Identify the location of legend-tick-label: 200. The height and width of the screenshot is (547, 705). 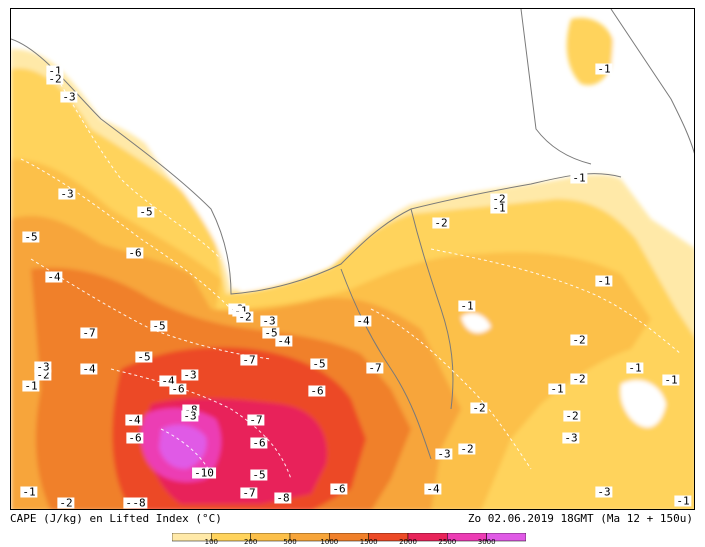
(250, 542).